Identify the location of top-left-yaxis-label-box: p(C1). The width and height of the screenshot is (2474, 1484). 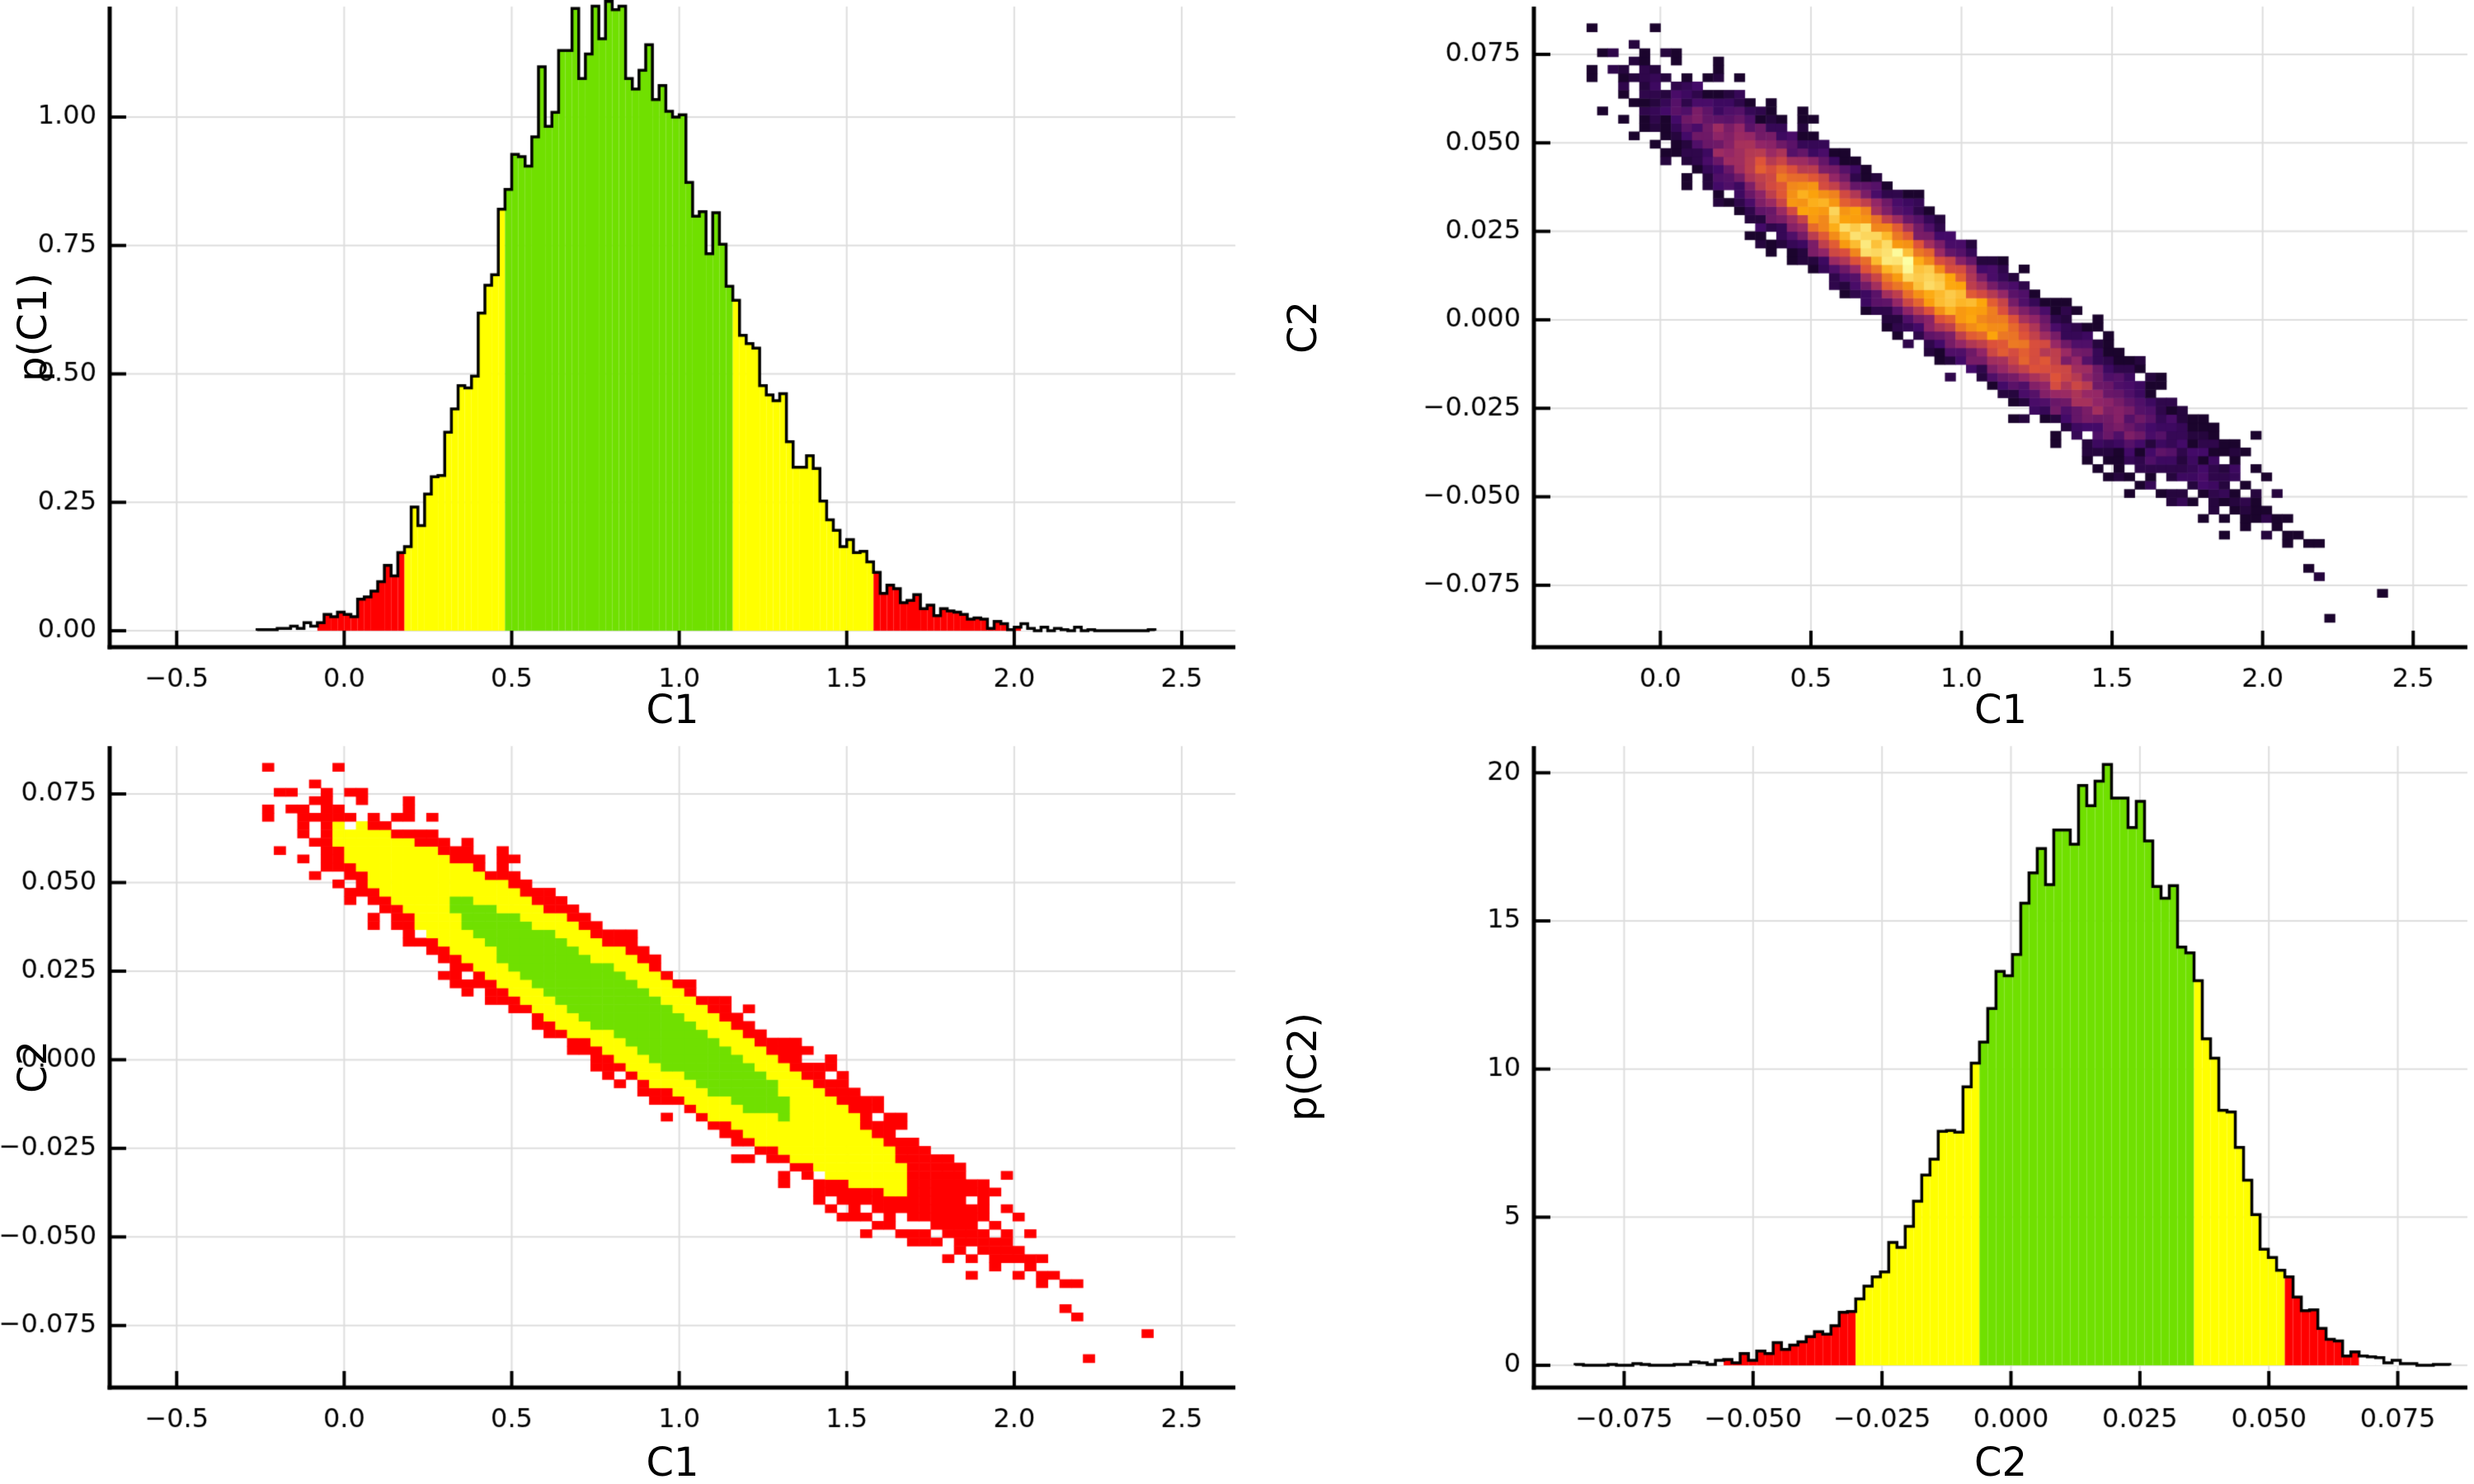
(33, 327).